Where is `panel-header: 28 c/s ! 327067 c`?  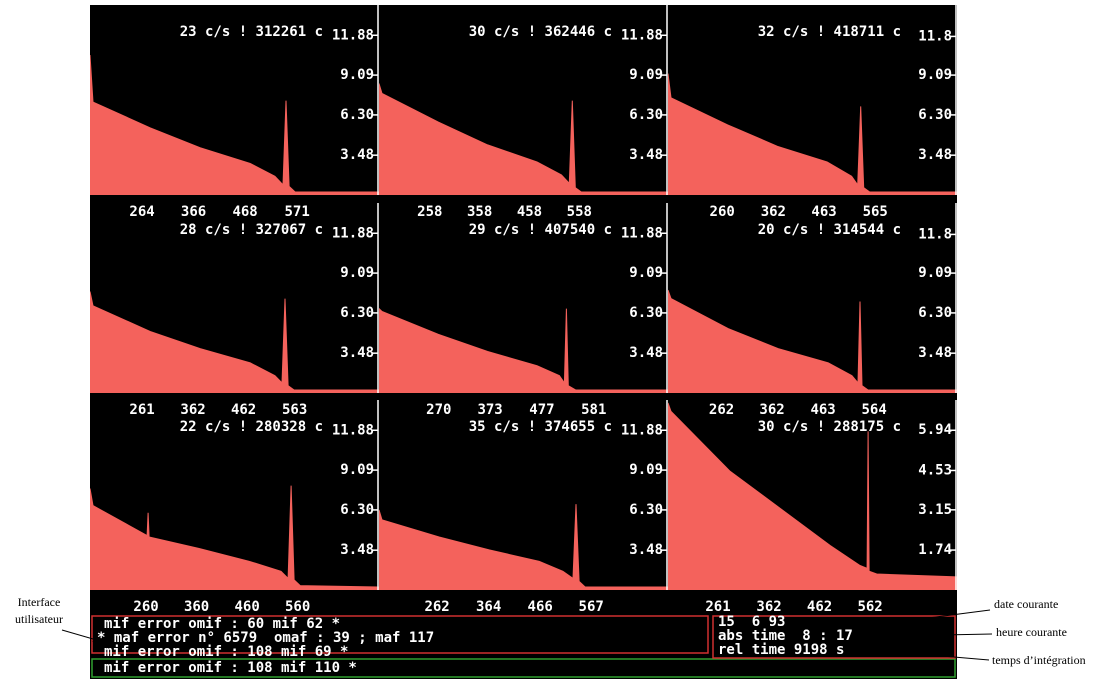 panel-header: 28 c/s ! 327067 c is located at coordinates (251, 230).